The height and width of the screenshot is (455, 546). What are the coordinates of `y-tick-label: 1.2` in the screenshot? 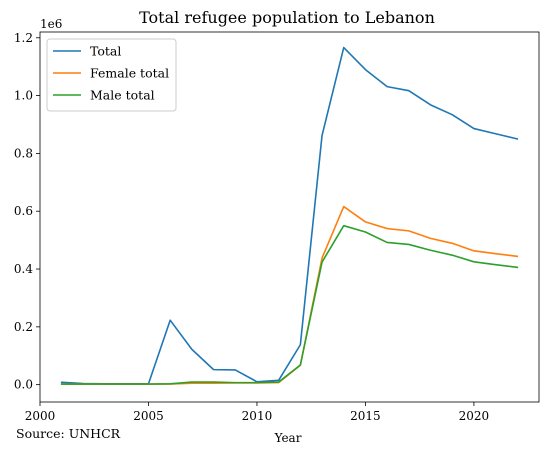 It's located at (23, 38).